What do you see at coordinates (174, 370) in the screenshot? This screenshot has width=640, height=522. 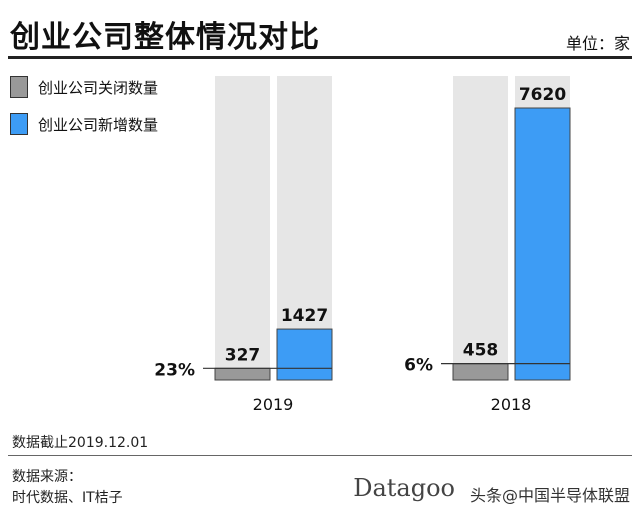 I see `ratio-label: 23%` at bounding box center [174, 370].